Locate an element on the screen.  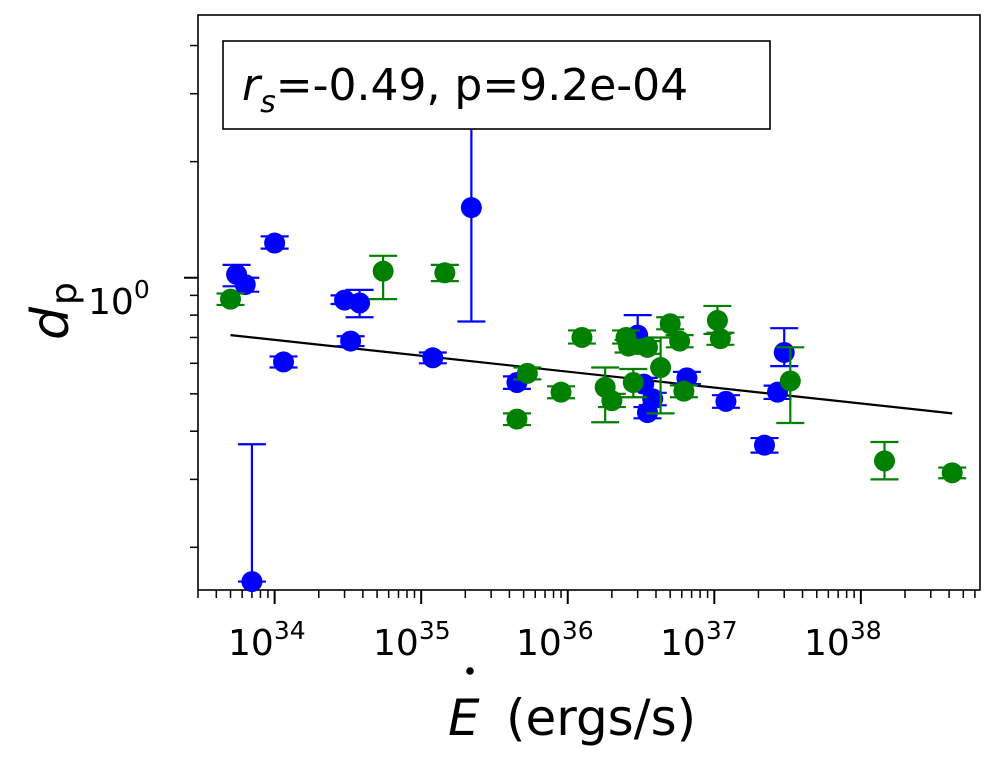
annotation-value: =-0.49, p=9.2e-04 is located at coordinates (482, 85).